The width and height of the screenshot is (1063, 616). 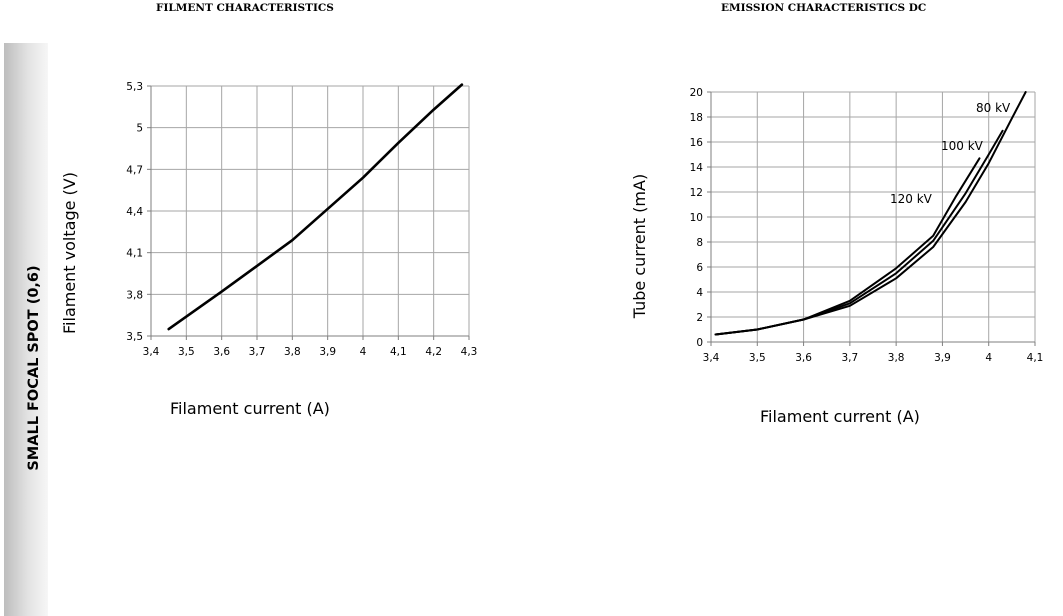 I want to click on filament-y-tick-label: 3,8, so click(x=134, y=295).